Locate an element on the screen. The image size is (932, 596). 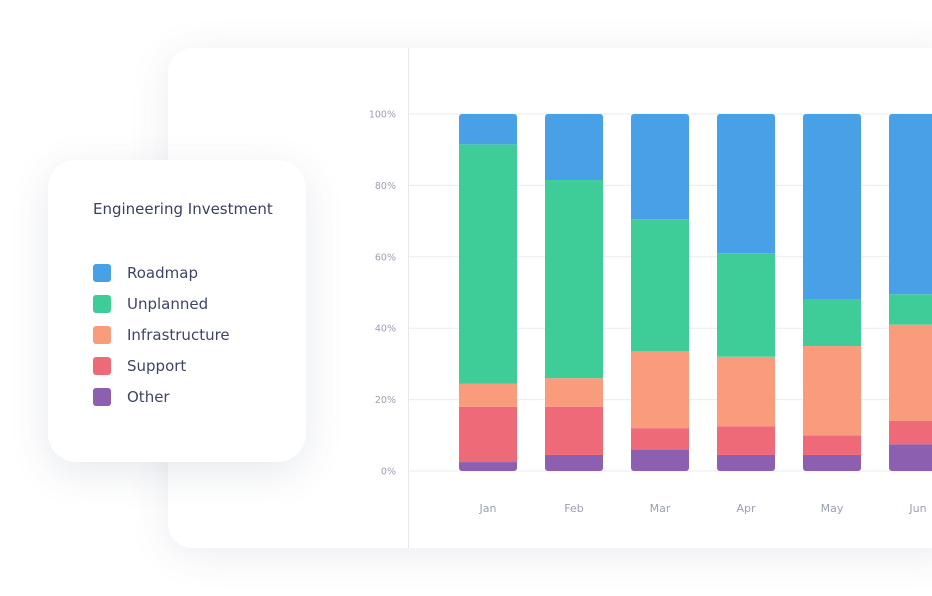
bar-segment-roadmap-apr is located at coordinates (746, 184).